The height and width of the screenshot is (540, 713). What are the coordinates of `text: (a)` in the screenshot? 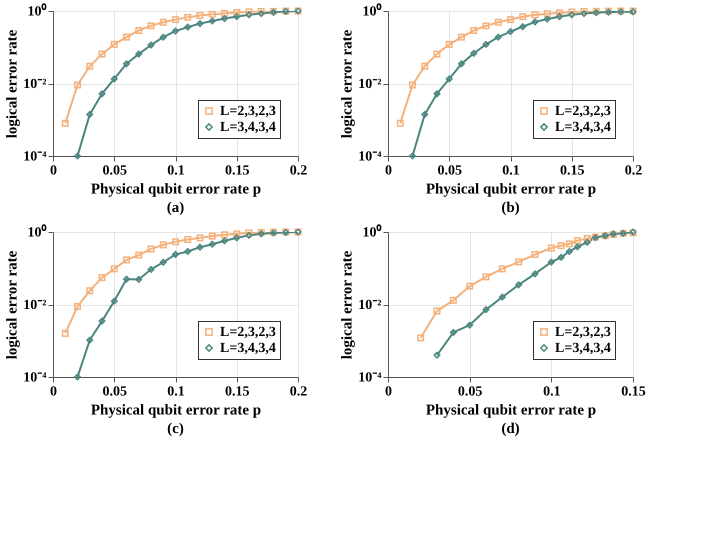 It's located at (175, 208).